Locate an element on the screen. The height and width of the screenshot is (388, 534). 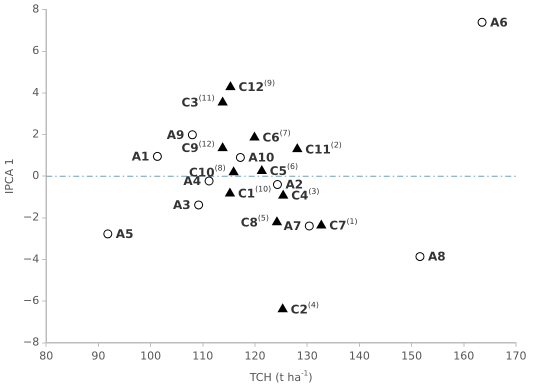
annotation: A9 is located at coordinates (175, 135).